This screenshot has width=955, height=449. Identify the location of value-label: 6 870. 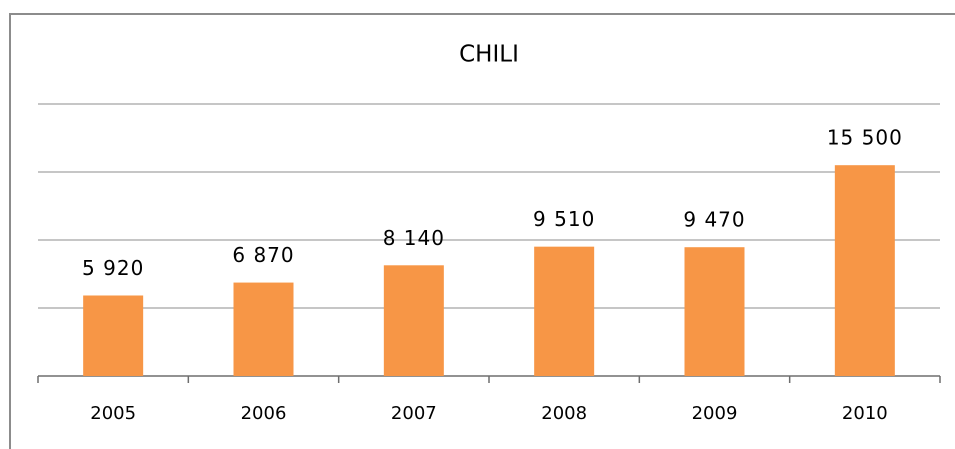
(263, 255).